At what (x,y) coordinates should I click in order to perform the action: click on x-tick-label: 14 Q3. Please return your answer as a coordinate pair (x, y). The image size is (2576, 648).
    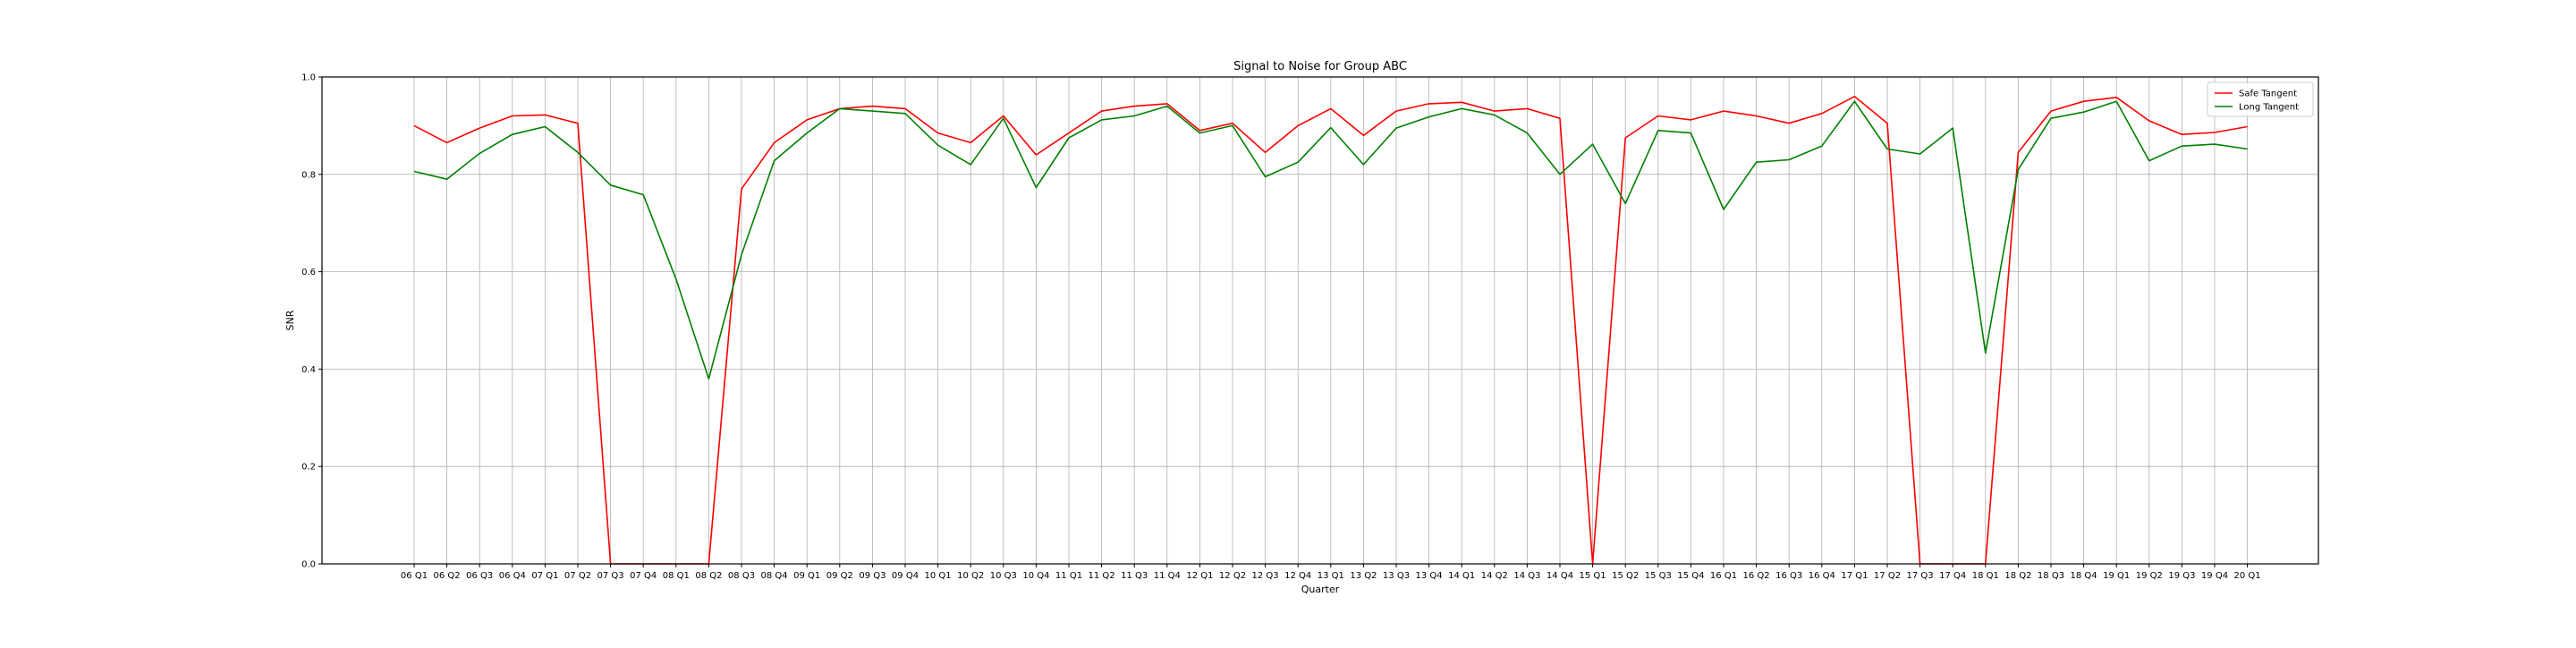
    Looking at the image, I should click on (1526, 576).